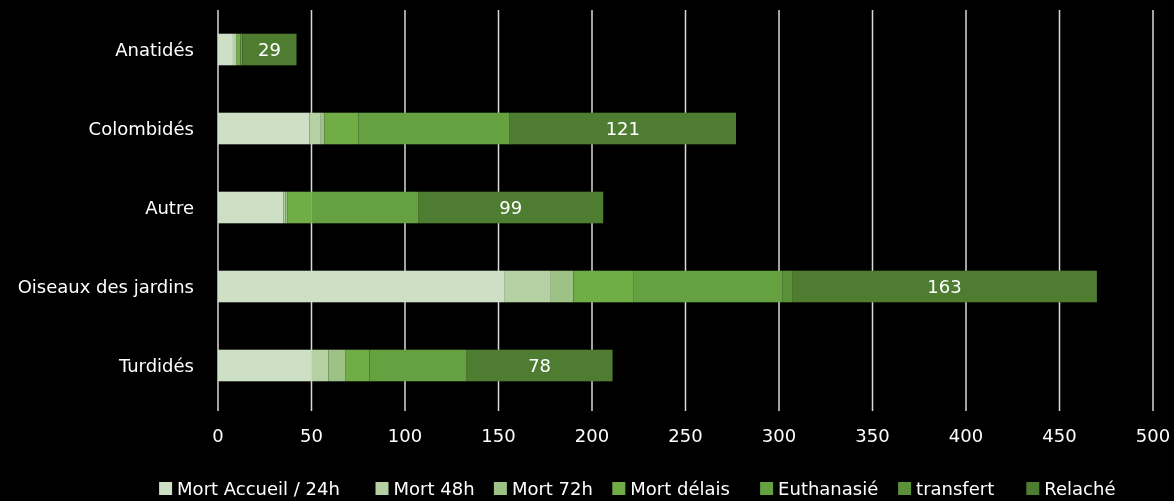  Describe the element at coordinates (1153, 435) in the screenshot. I see `x-tick-label: 500` at that location.